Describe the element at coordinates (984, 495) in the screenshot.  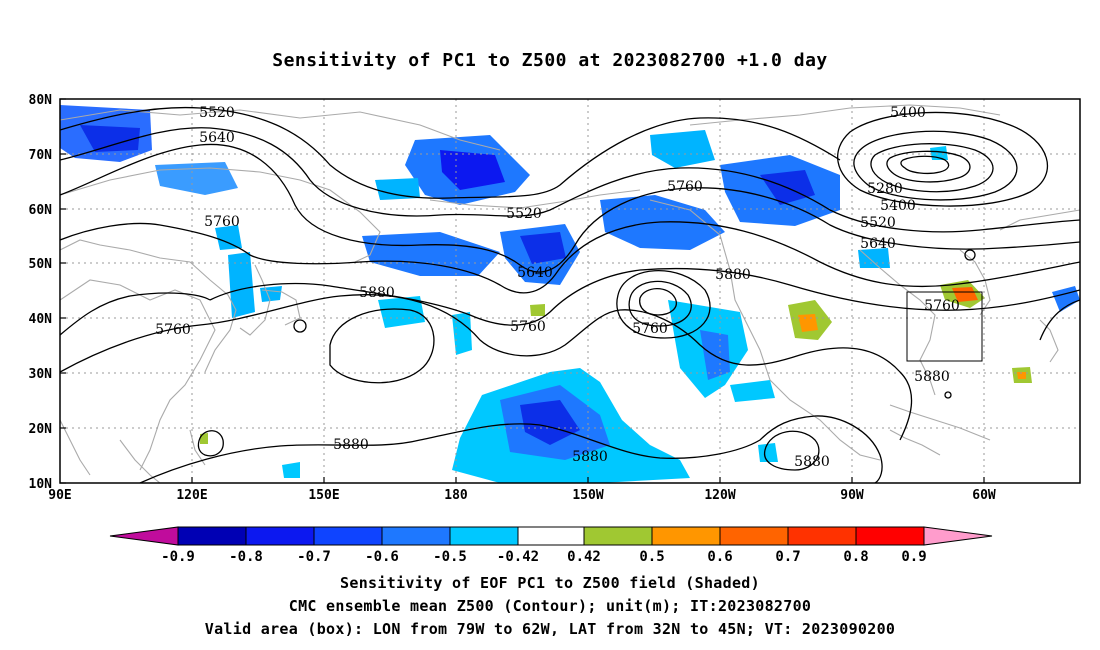
I see `lon-label: 60W` at that location.